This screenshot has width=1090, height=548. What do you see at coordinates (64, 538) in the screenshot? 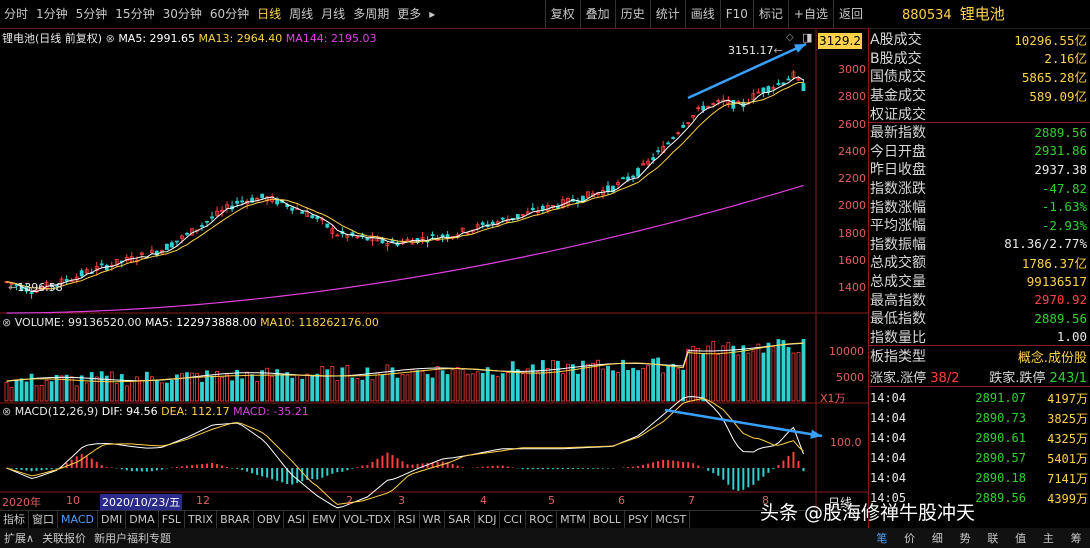
I see `related-quote-button: 关联报价` at bounding box center [64, 538].